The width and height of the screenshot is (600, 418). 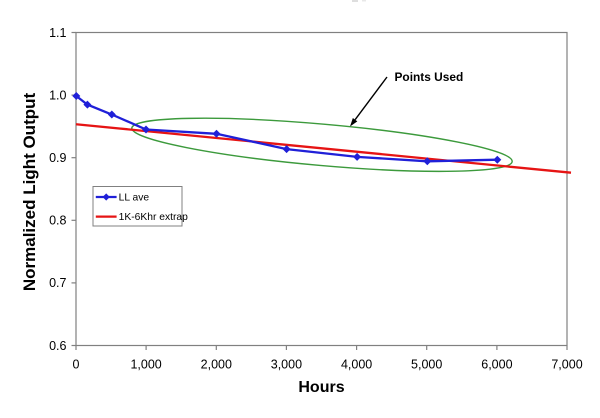 What do you see at coordinates (154, 217) in the screenshot?
I see `svg-text: 1K-6Khr extrap` at bounding box center [154, 217].